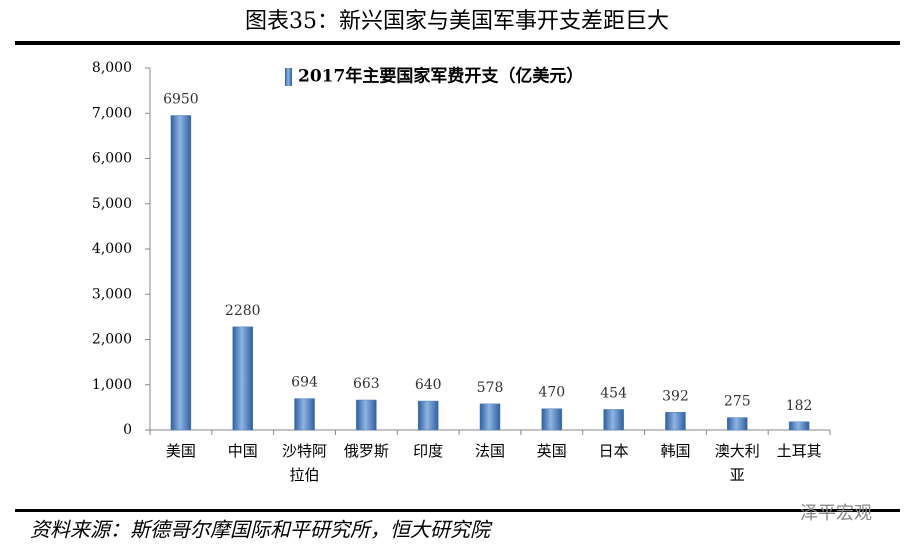  I want to click on y-tick-label: 1,000, so click(112, 385).